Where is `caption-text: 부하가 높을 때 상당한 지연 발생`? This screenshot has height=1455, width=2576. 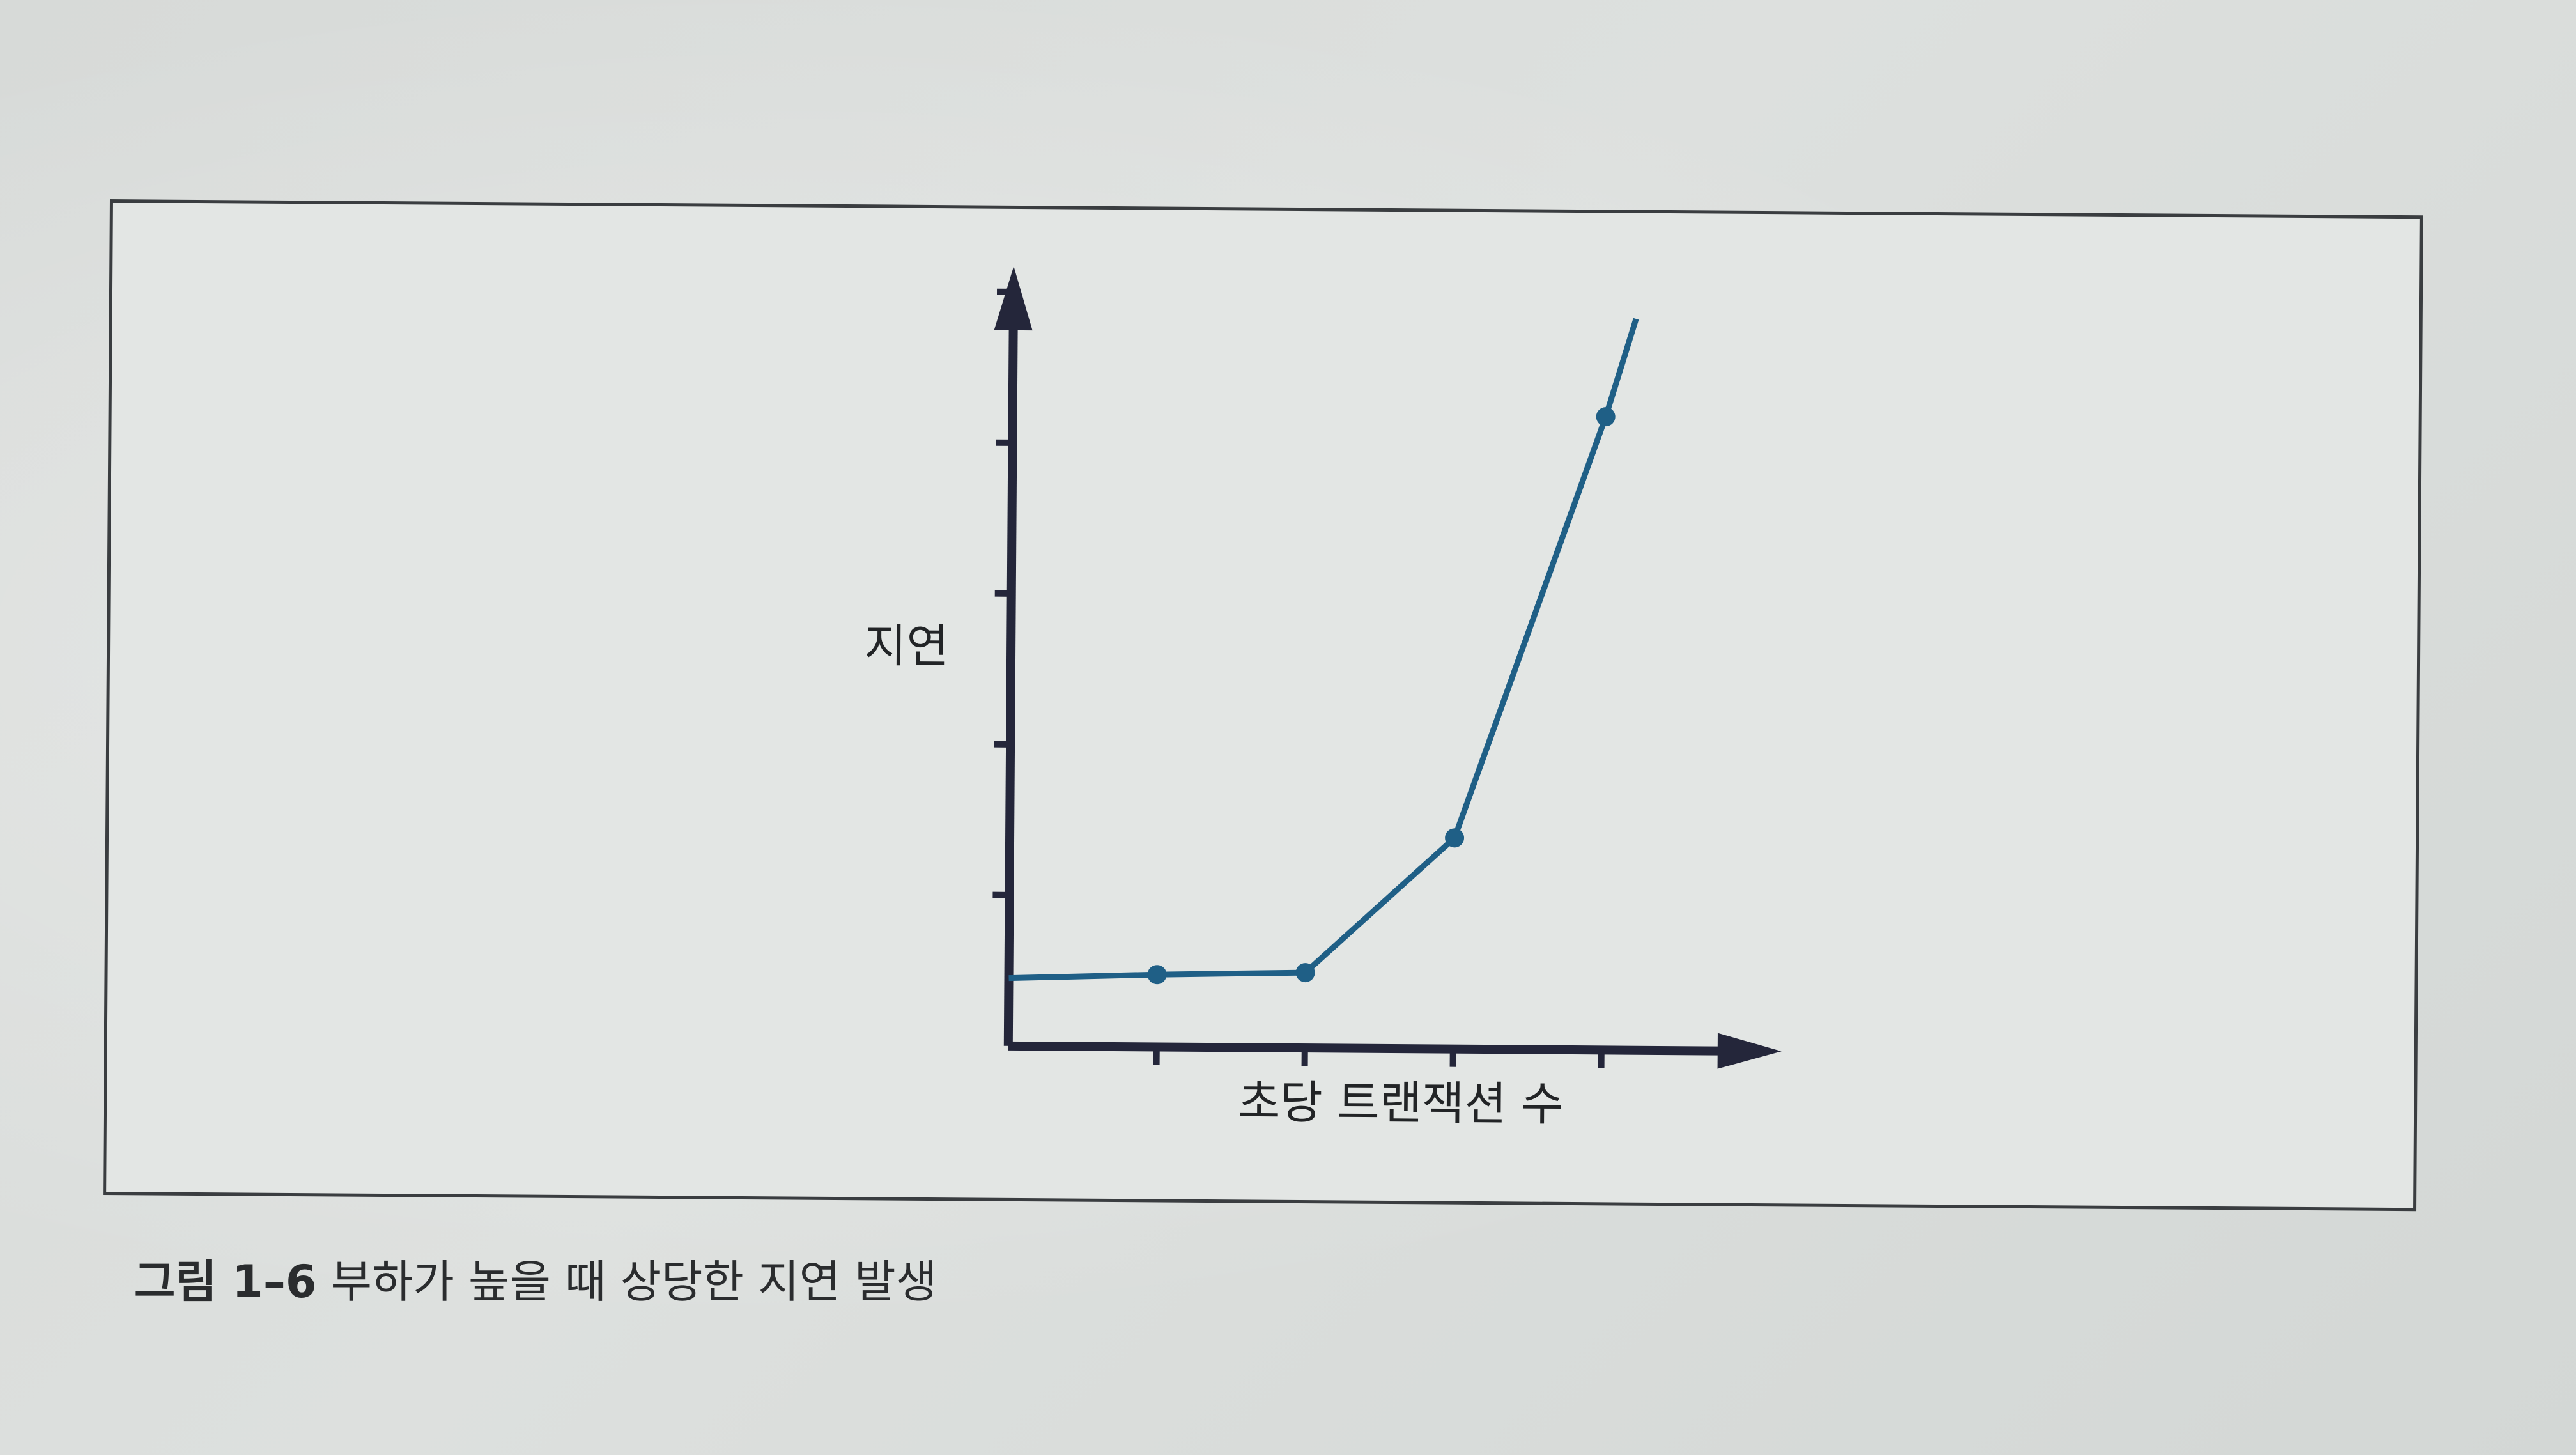
caption-text: 부하가 높을 때 상당한 지연 발생 is located at coordinates (633, 1282).